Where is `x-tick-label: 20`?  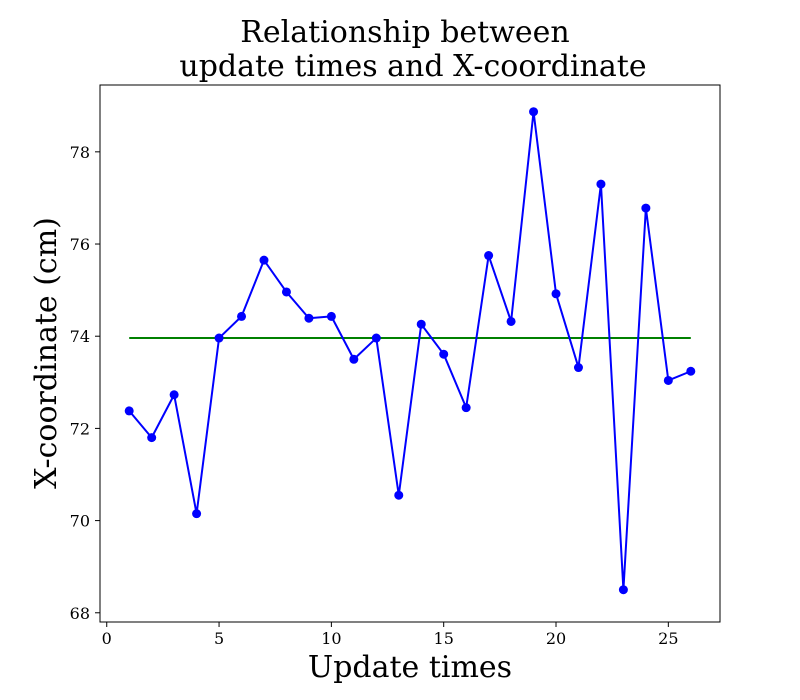
x-tick-label: 20 is located at coordinates (556, 638).